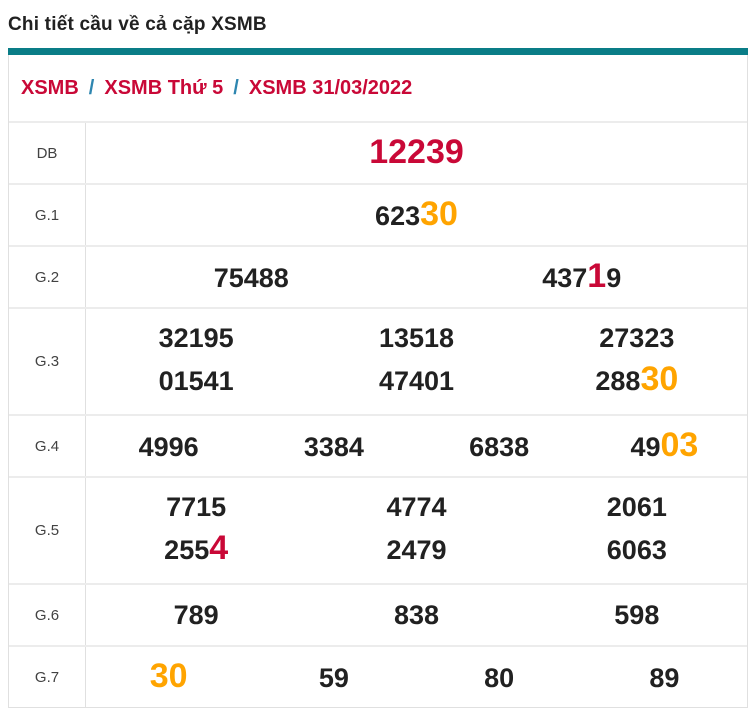  I want to click on prize-number: 75488, so click(251, 278).